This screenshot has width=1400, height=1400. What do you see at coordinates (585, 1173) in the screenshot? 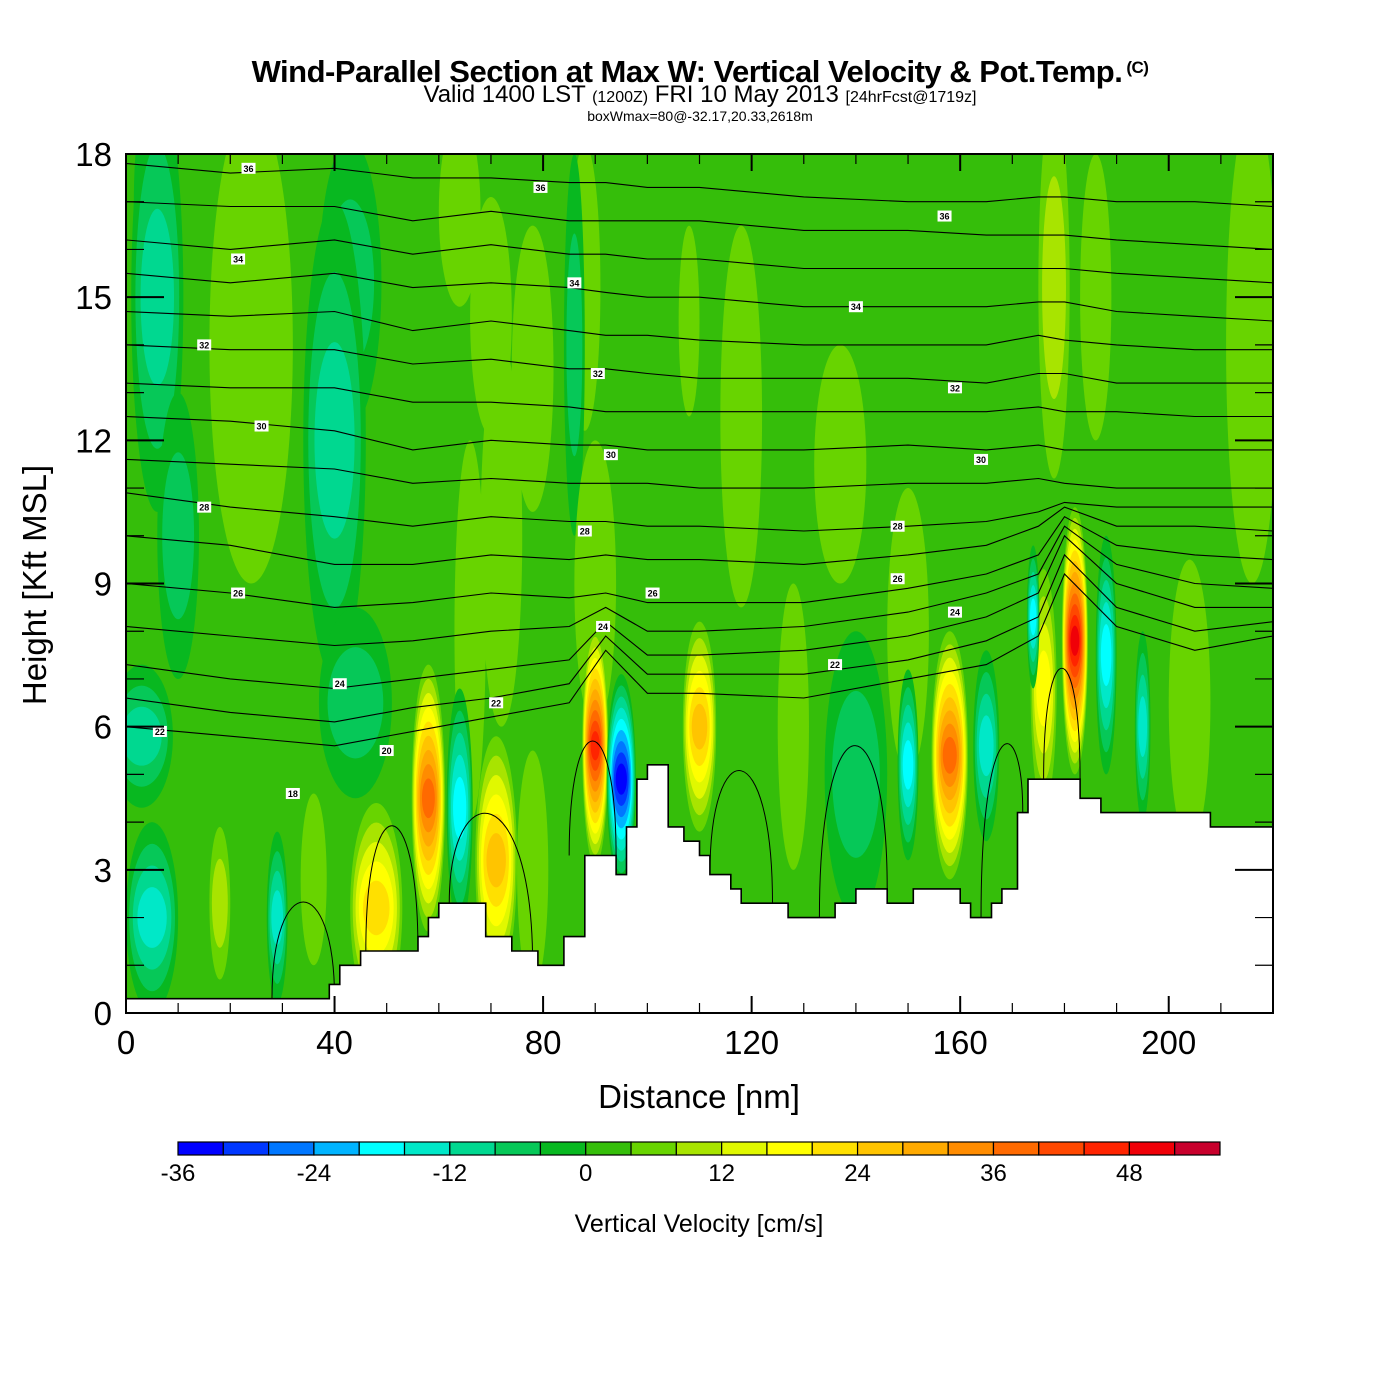
I see `colorbar-tick-label: 0` at bounding box center [585, 1173].